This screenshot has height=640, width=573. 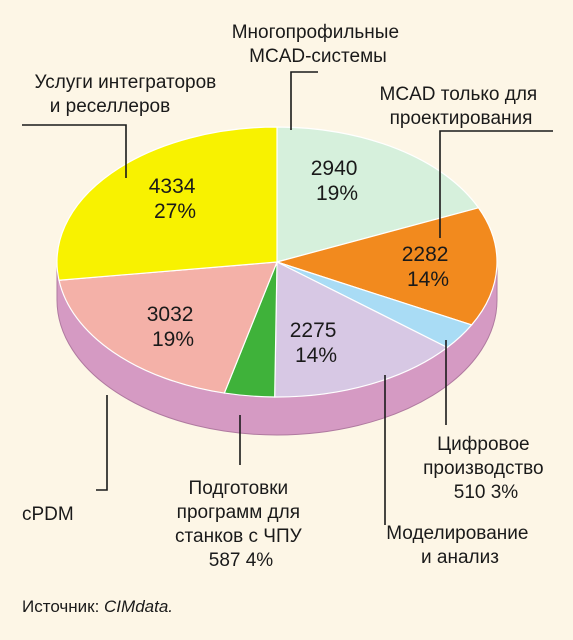 I want to click on leader-services, so click(x=74, y=151).